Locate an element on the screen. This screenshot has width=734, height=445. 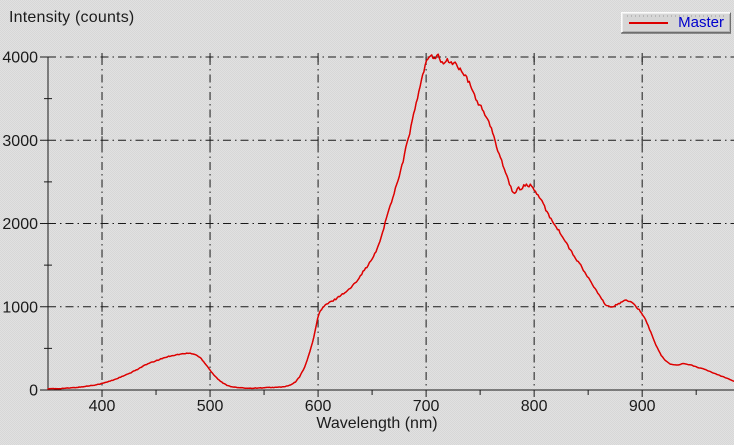
x-tick-label: 800 is located at coordinates (534, 406).